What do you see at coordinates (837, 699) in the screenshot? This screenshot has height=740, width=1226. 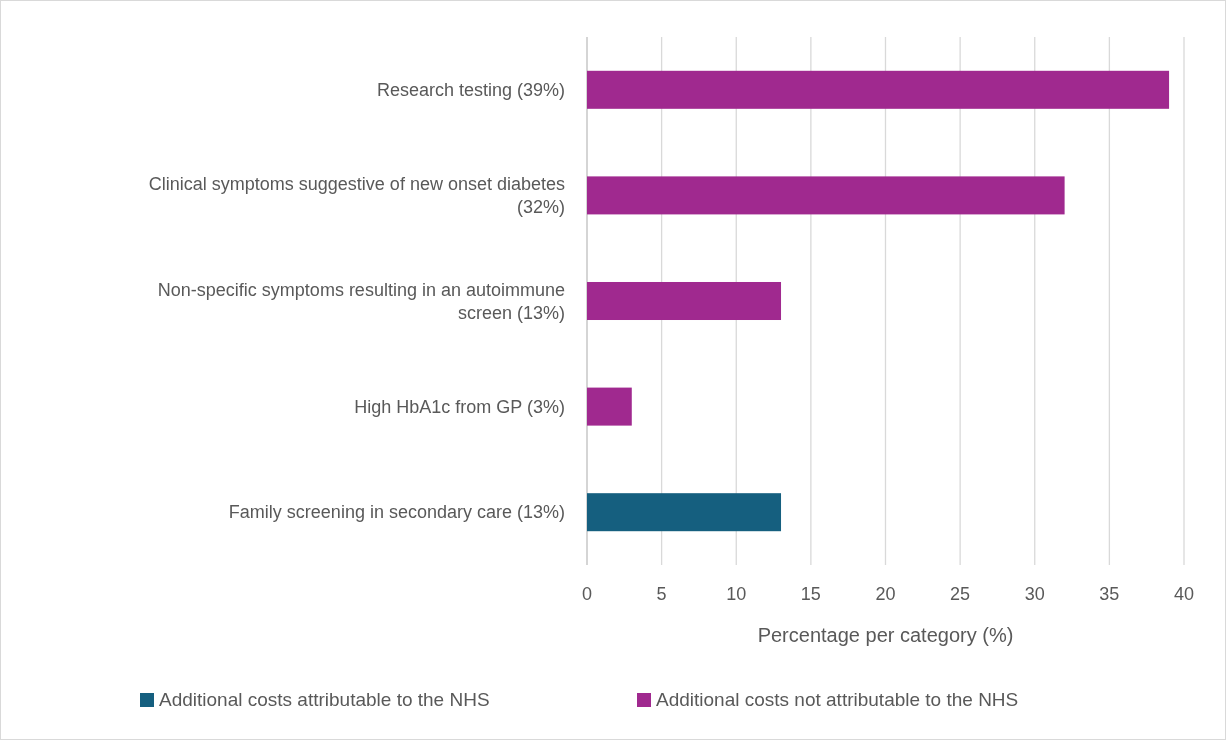 I see `legend-label: Additional costs not attributable to the NHS` at bounding box center [837, 699].